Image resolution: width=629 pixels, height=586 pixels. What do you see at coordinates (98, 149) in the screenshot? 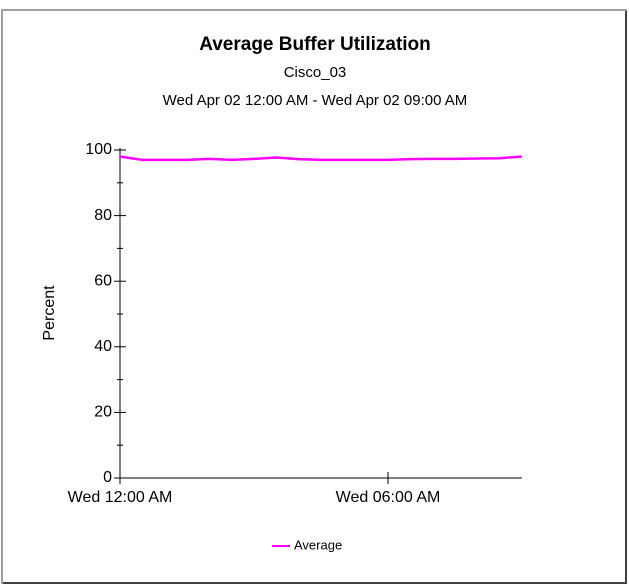
I see `y-tick-label: 100` at bounding box center [98, 149].